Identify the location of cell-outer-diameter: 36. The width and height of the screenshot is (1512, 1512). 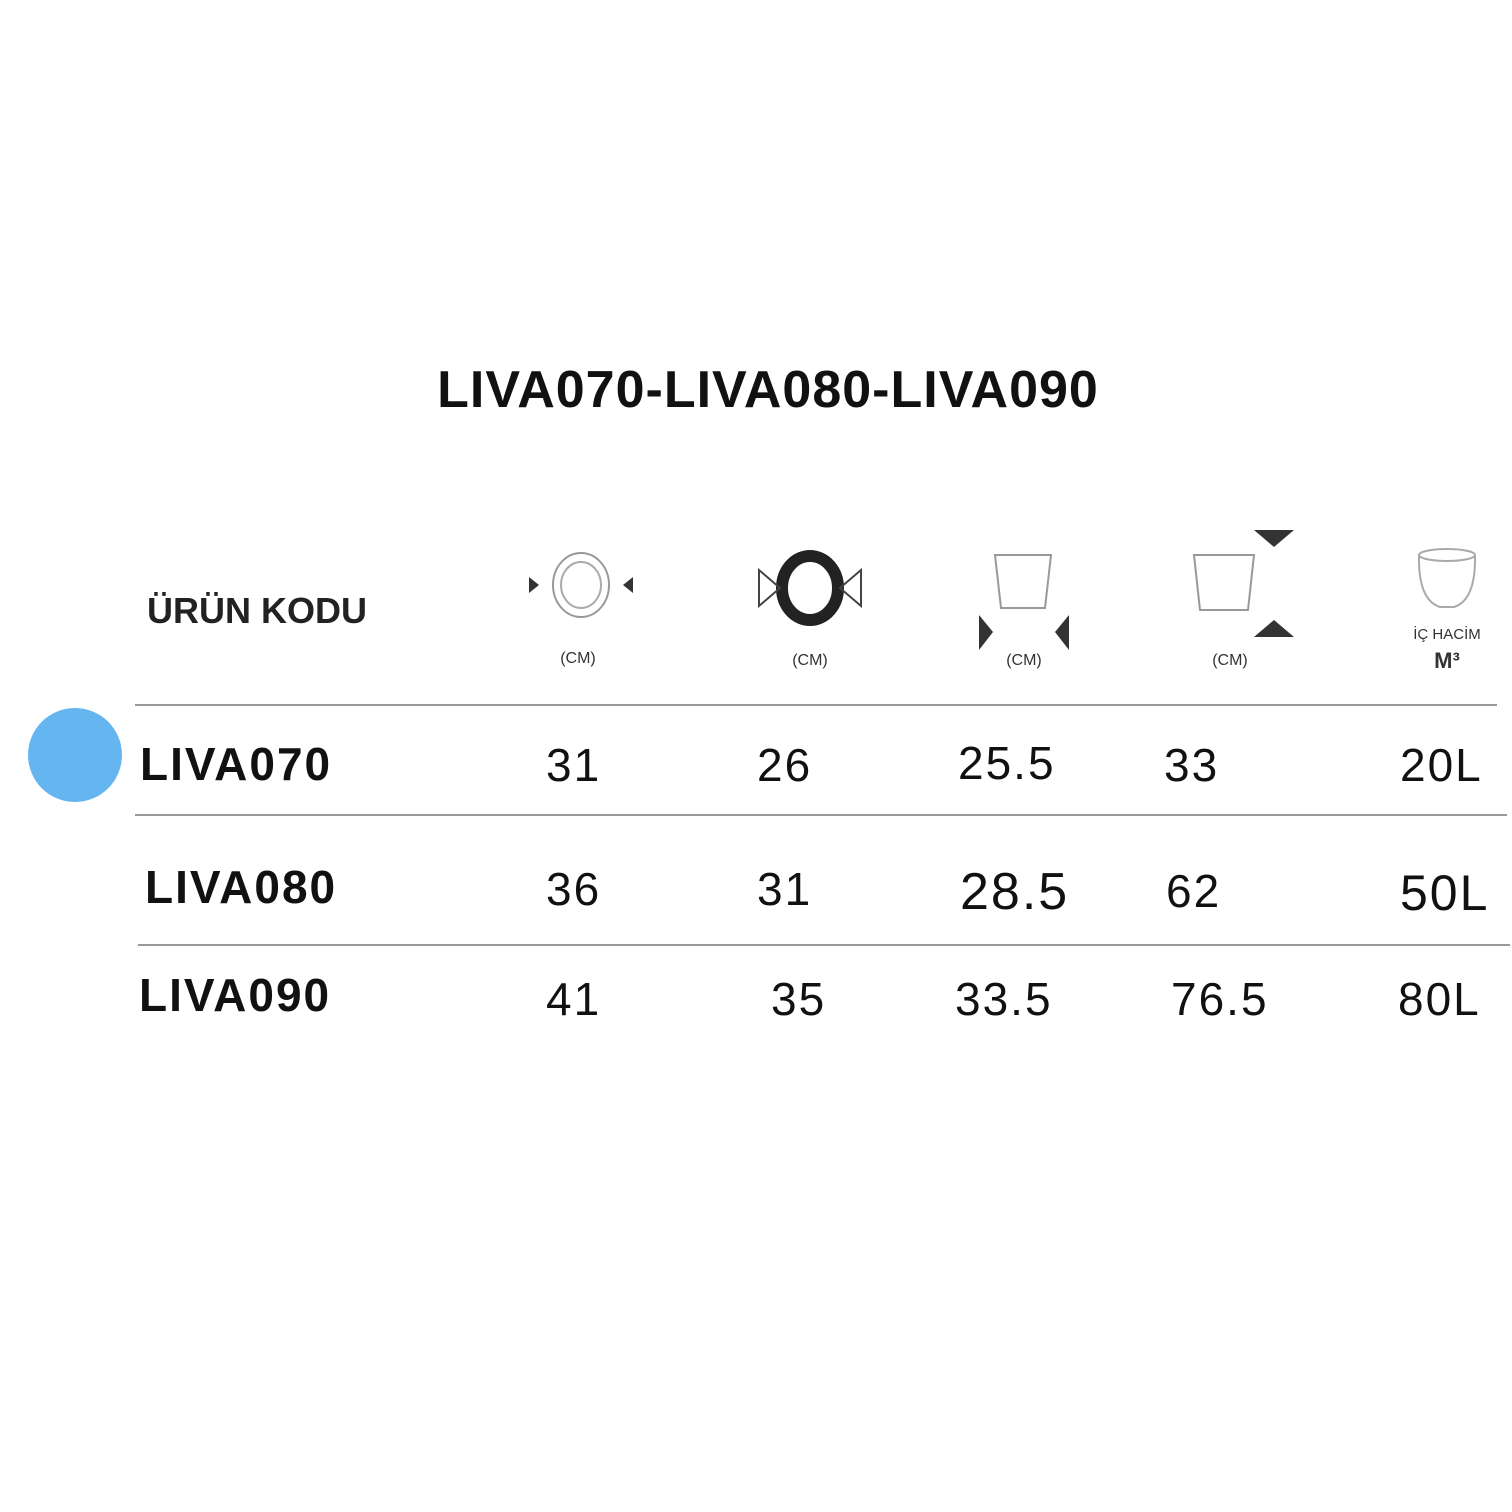
(574, 889).